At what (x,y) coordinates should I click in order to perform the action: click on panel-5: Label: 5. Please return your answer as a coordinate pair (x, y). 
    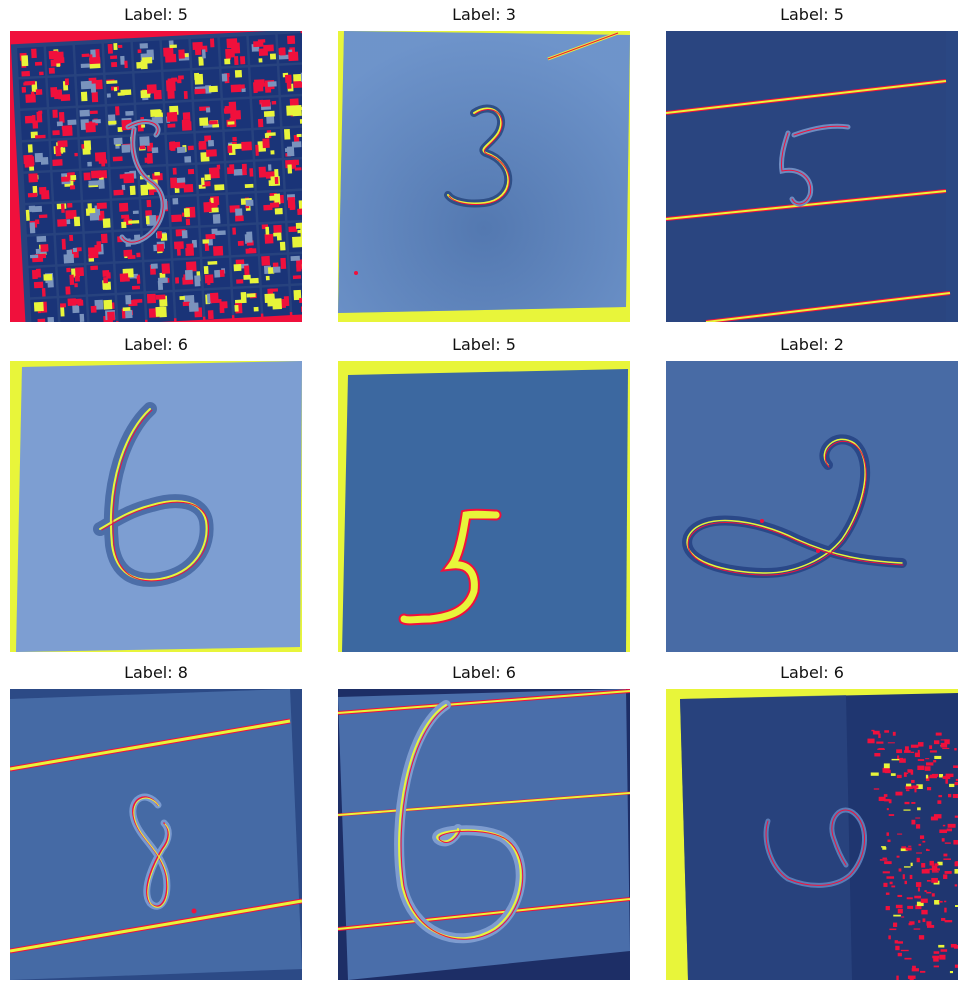
    Looking at the image, I should click on (484, 491).